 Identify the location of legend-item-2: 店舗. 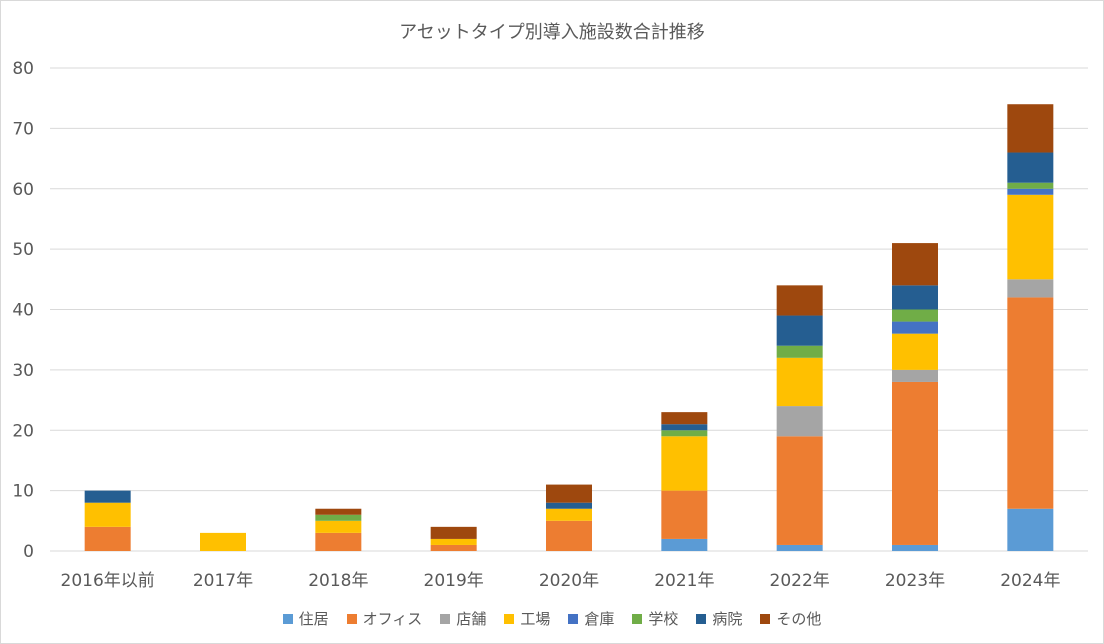
(463, 618).